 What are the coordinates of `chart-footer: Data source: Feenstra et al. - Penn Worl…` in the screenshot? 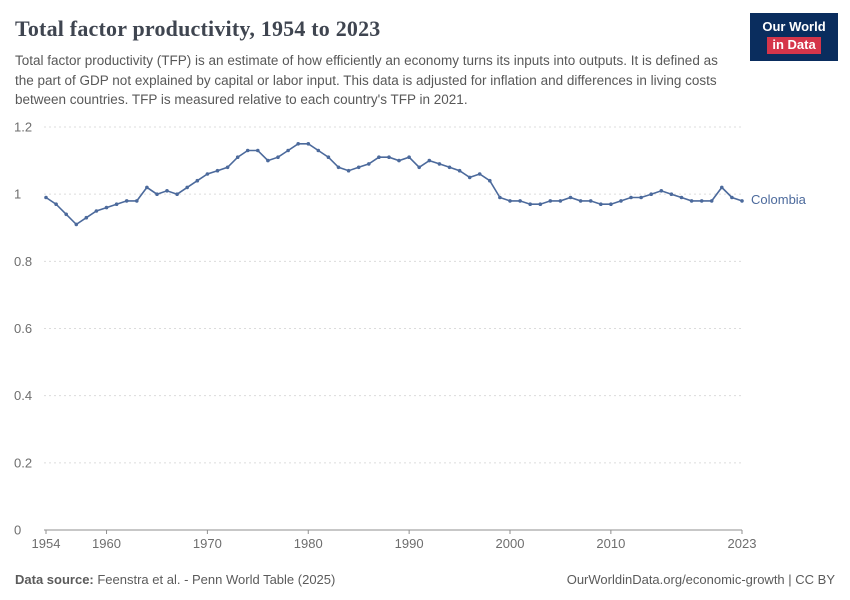 It's located at (425, 579).